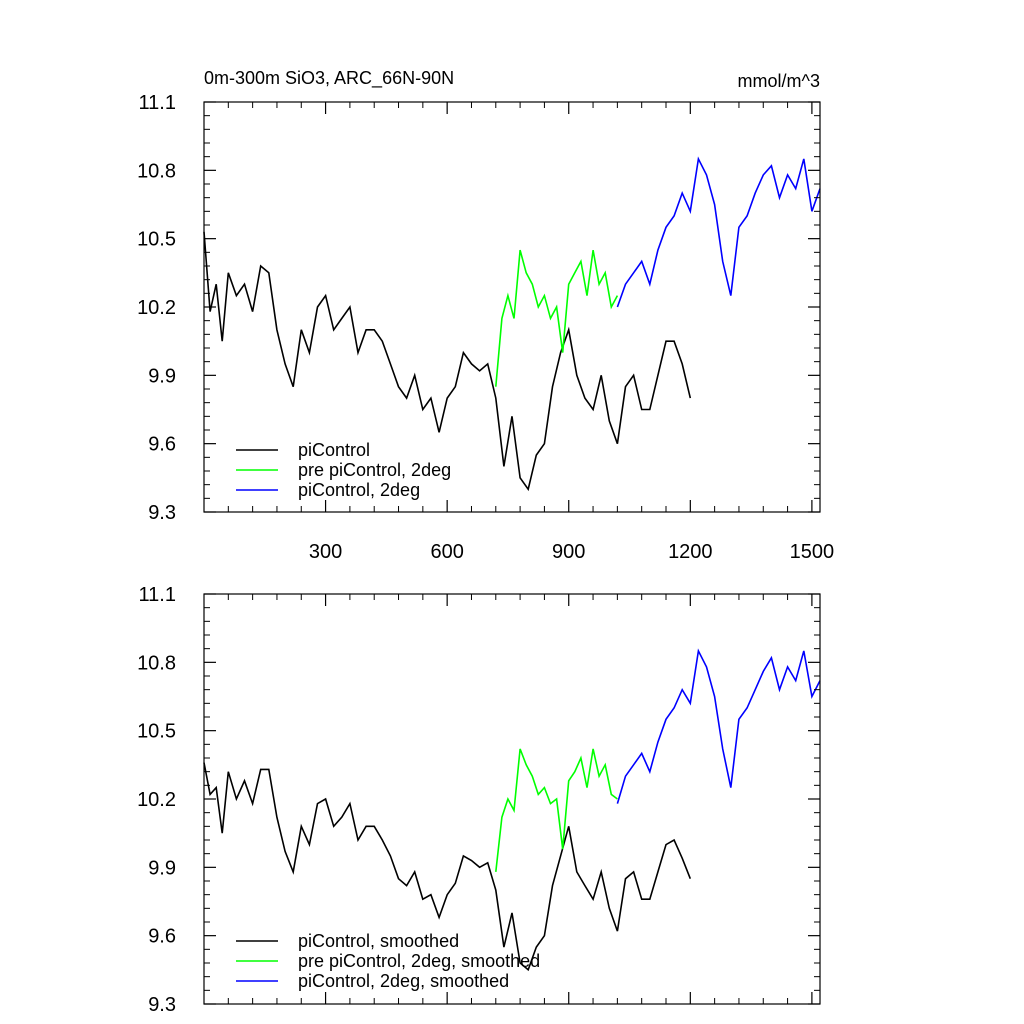  Describe the element at coordinates (378, 941) in the screenshot. I see `legend-label-0: piControl, smoothed` at that location.